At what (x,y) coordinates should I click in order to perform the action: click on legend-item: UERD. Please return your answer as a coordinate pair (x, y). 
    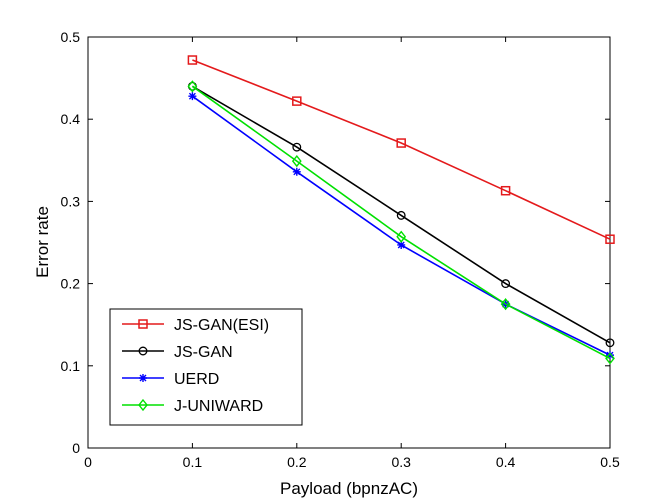
    Looking at the image, I should click on (170, 379).